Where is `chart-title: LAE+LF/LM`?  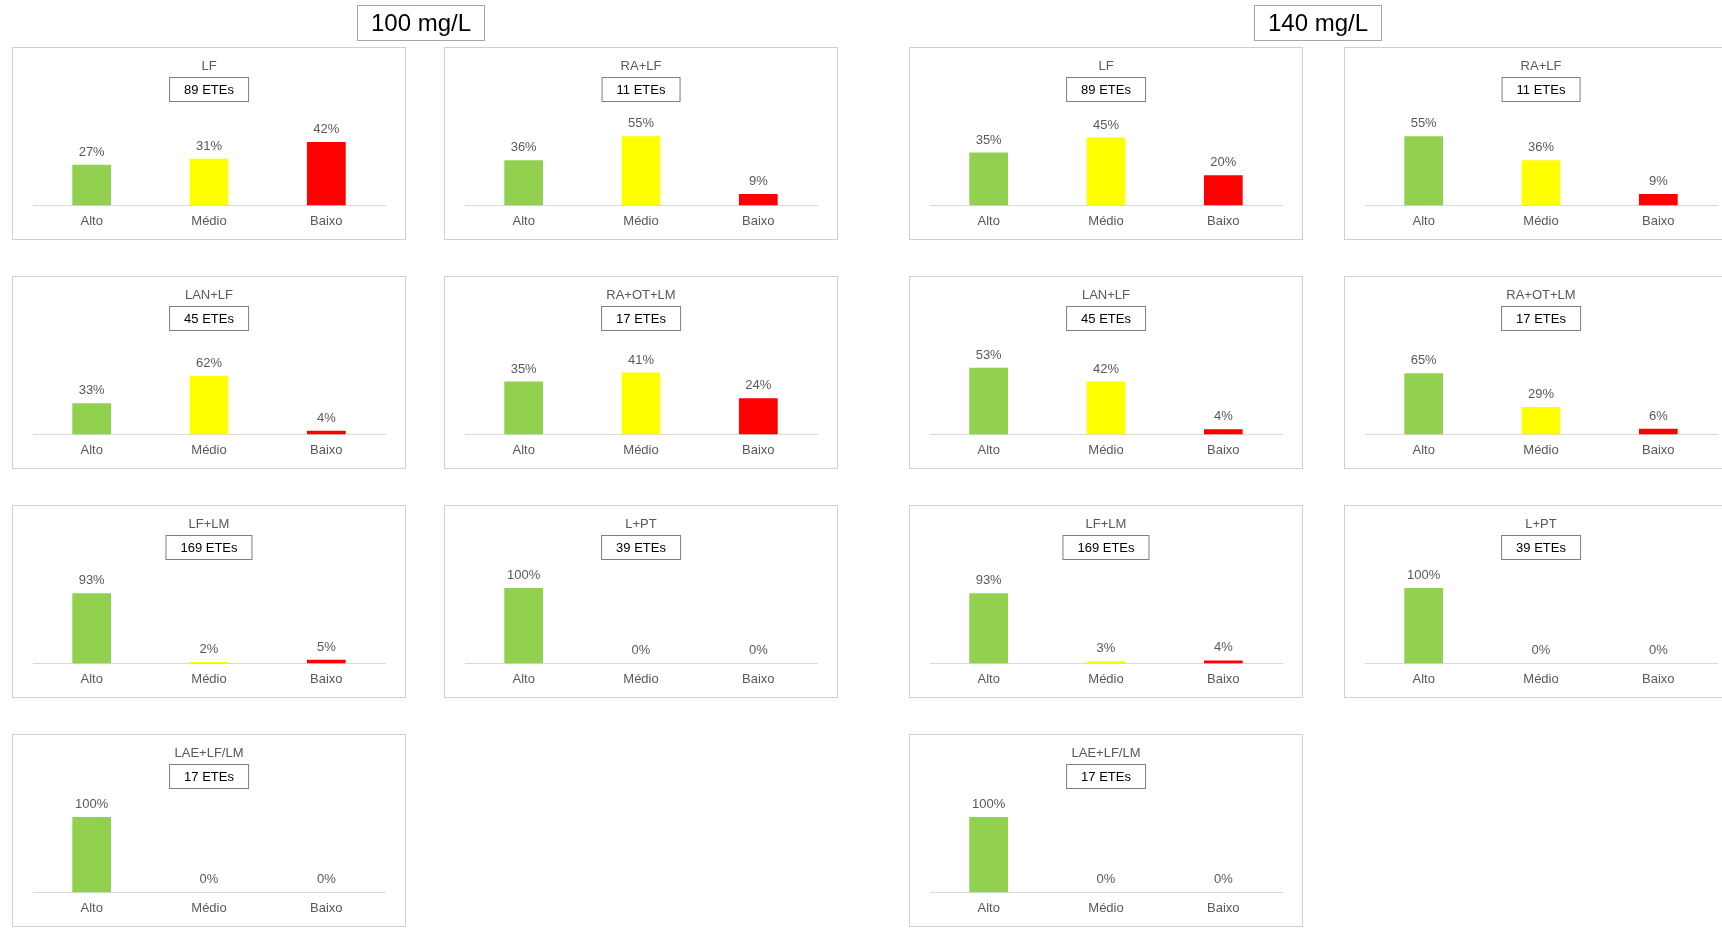 chart-title: LAE+LF/LM is located at coordinates (1106, 752).